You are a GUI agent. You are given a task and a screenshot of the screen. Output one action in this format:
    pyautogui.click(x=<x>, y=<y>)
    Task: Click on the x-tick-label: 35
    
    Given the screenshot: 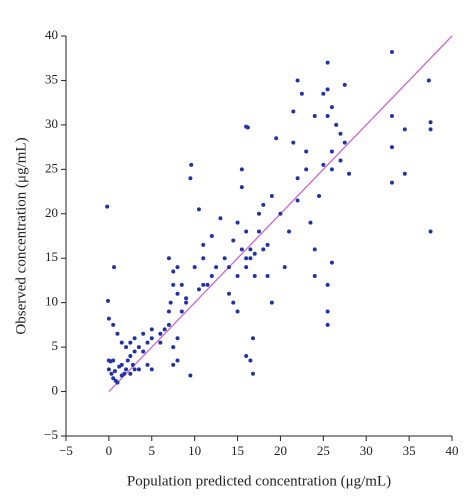 What is the action you would take?
    pyautogui.click(x=409, y=450)
    